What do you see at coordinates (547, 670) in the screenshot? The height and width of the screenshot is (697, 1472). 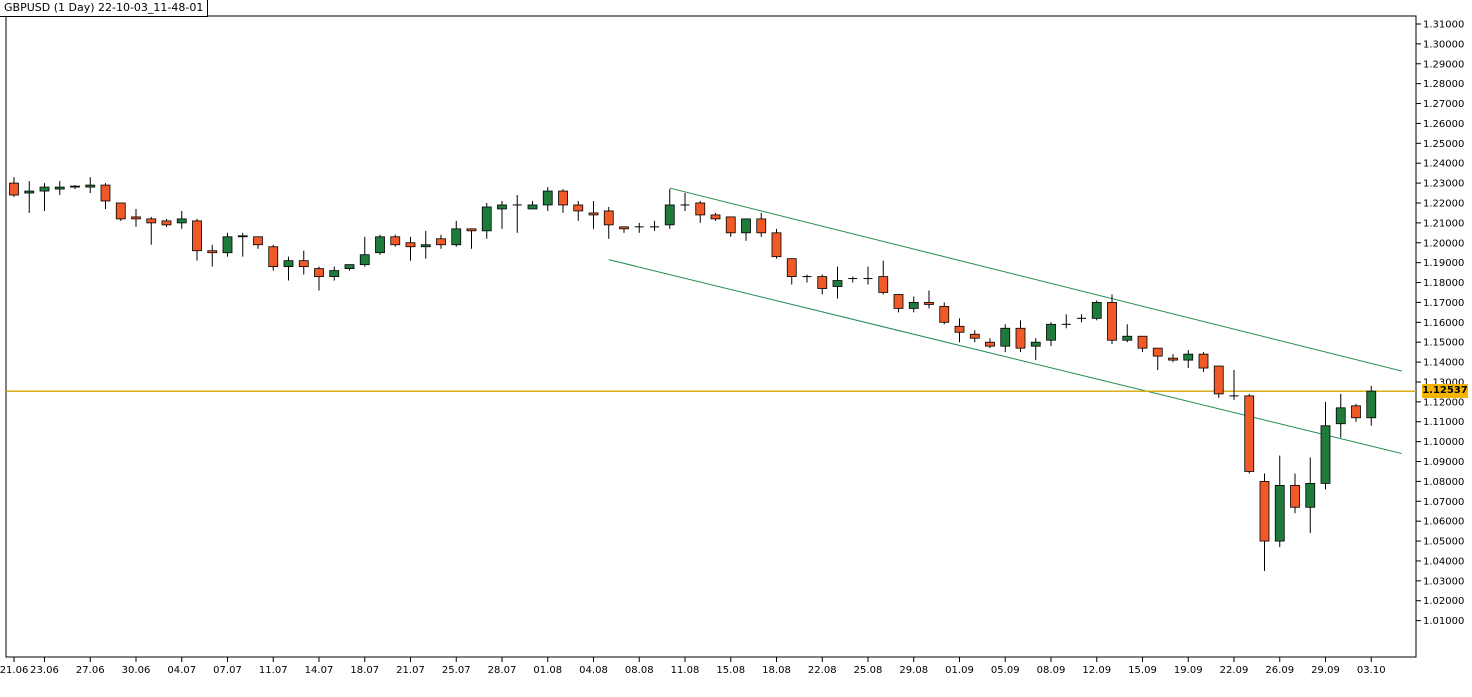 I see `x-tick-label: 01.08` at bounding box center [547, 670].